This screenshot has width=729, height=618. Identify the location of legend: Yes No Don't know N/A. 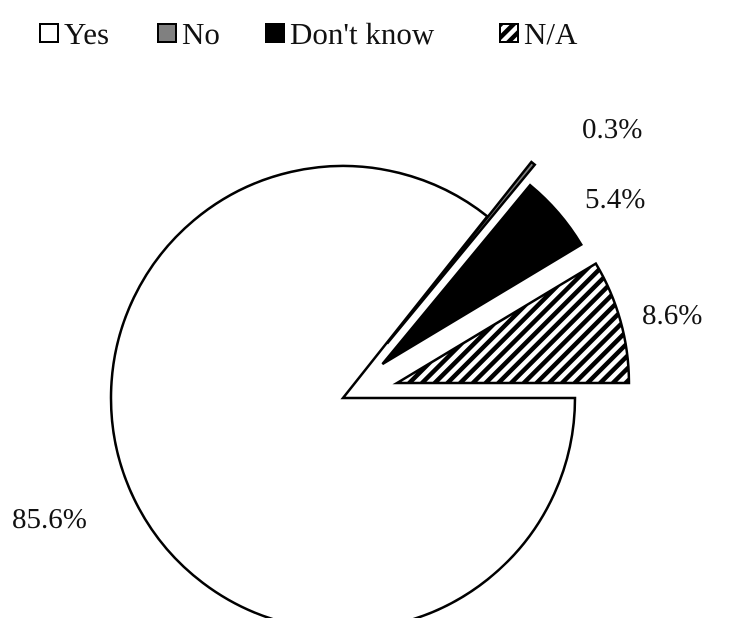
(308, 33).